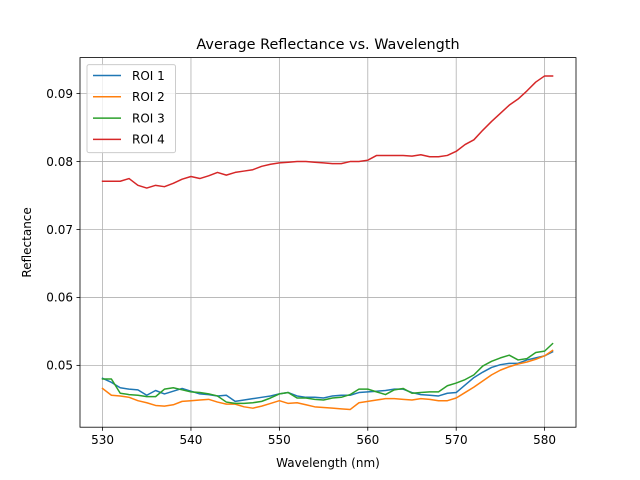 This screenshot has width=640, height=480. Describe the element at coordinates (27, 242) in the screenshot. I see `y-axis-label: Reflectance` at that location.